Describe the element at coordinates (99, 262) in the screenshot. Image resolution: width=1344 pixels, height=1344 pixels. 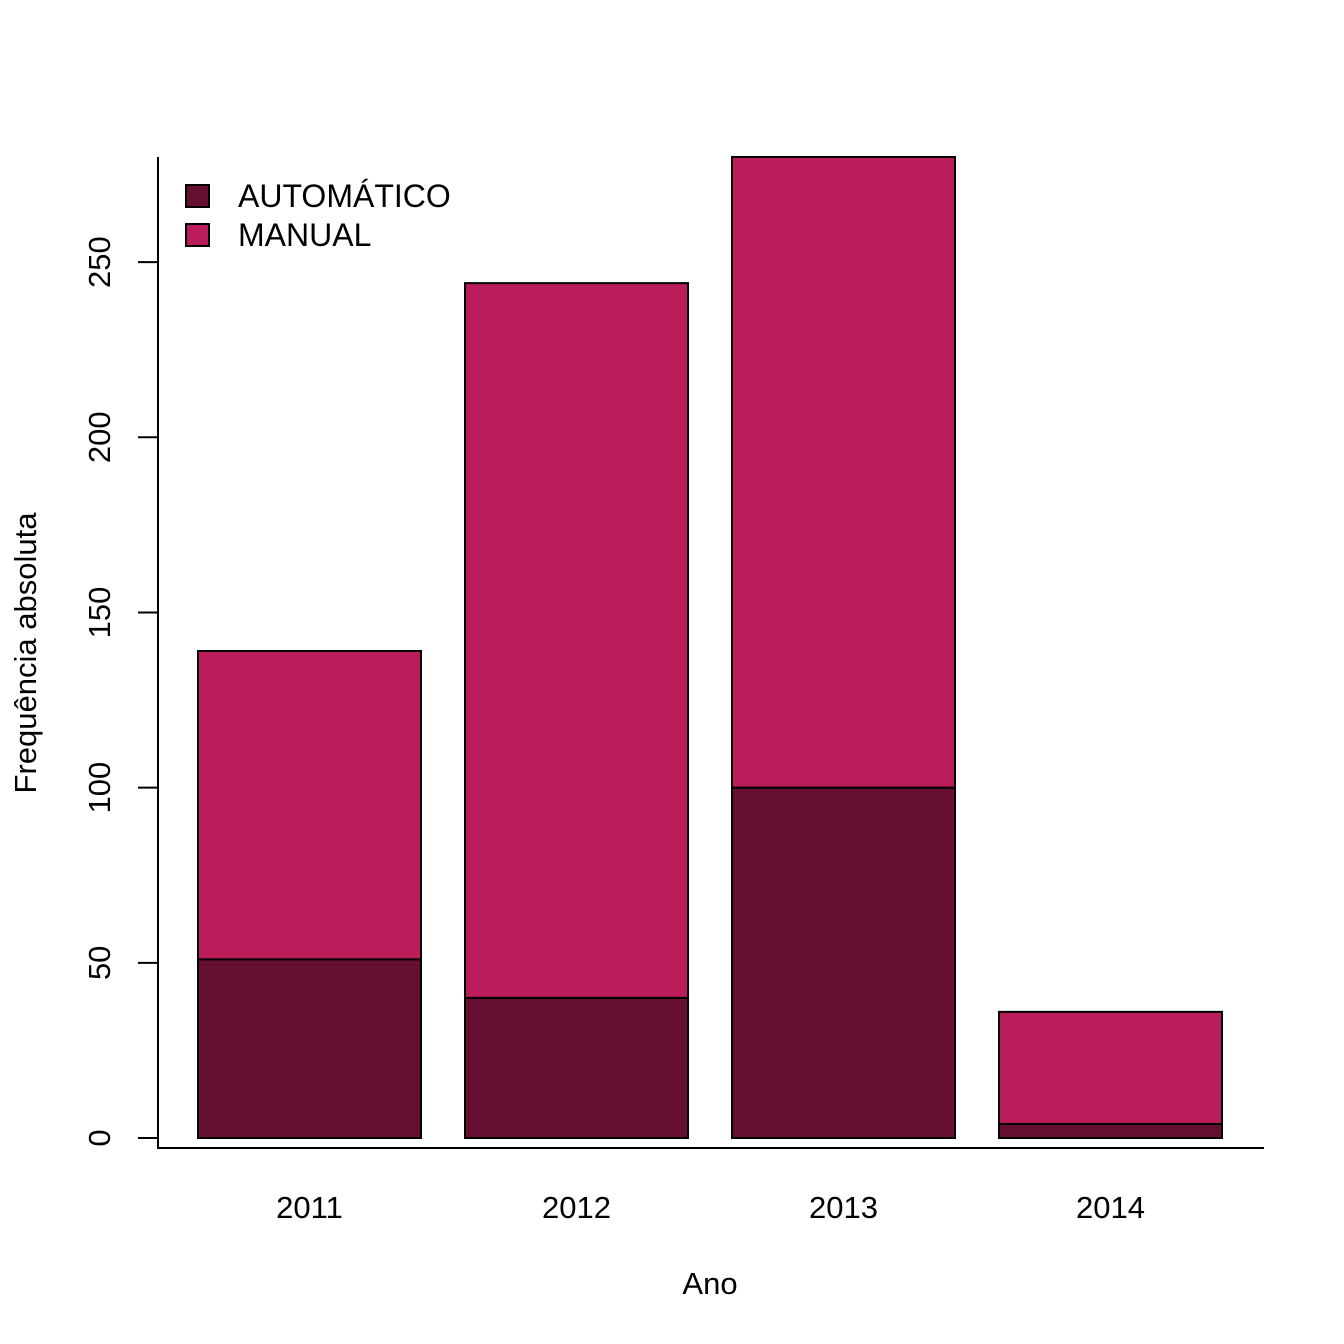
I see `y-tick-label: 250` at that location.